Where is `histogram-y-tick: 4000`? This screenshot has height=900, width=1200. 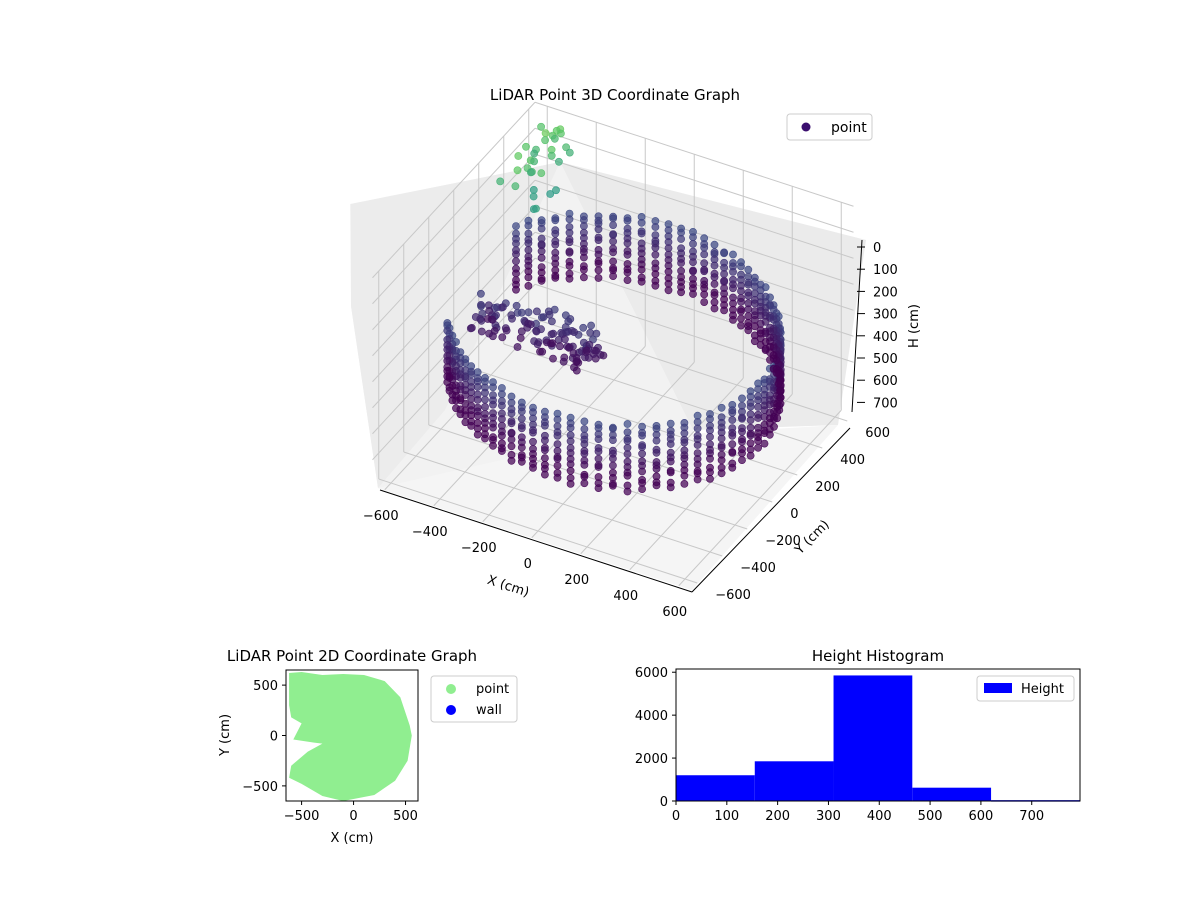 histogram-y-tick: 4000 is located at coordinates (651, 716).